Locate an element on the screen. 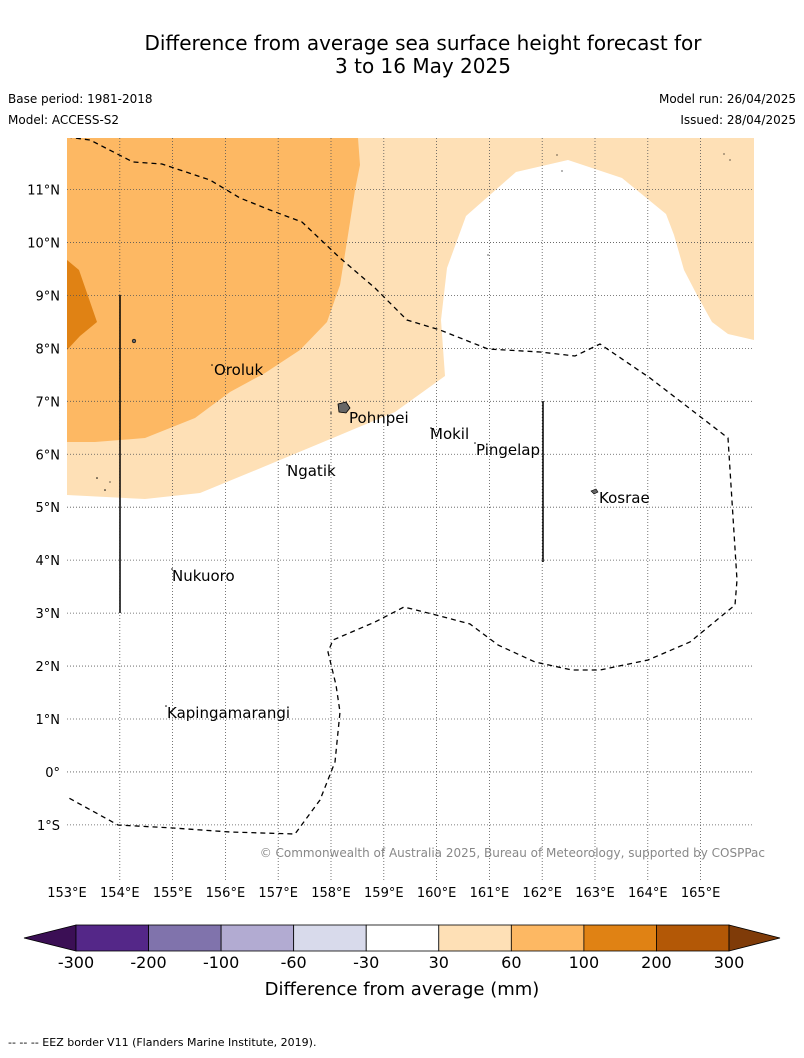 The width and height of the screenshot is (804, 1058). latitude-tick-label: 4°N is located at coordinates (48, 561).